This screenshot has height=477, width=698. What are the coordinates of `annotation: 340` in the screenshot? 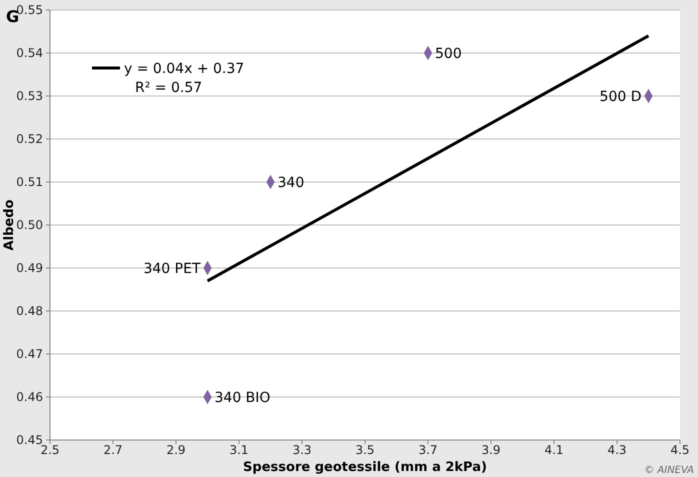 It's located at (291, 183).